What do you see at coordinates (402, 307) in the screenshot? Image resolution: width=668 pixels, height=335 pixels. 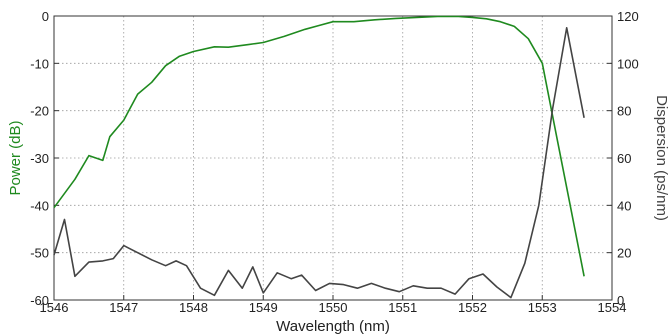 I see `x-tick-label: 1551` at bounding box center [402, 307].